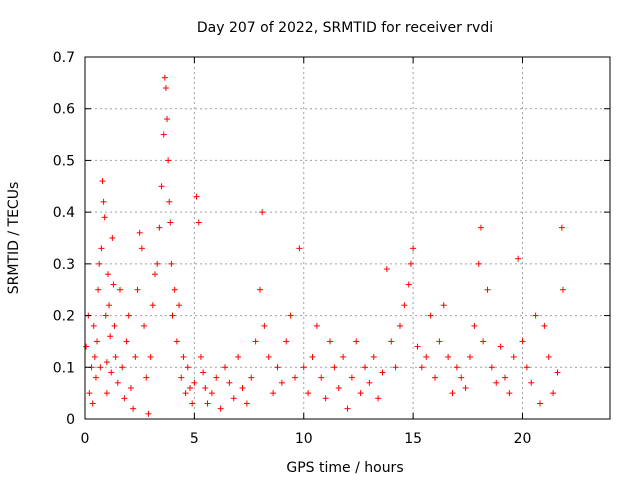  What do you see at coordinates (194, 439) in the screenshot?
I see `x-tick-label: 5` at bounding box center [194, 439].